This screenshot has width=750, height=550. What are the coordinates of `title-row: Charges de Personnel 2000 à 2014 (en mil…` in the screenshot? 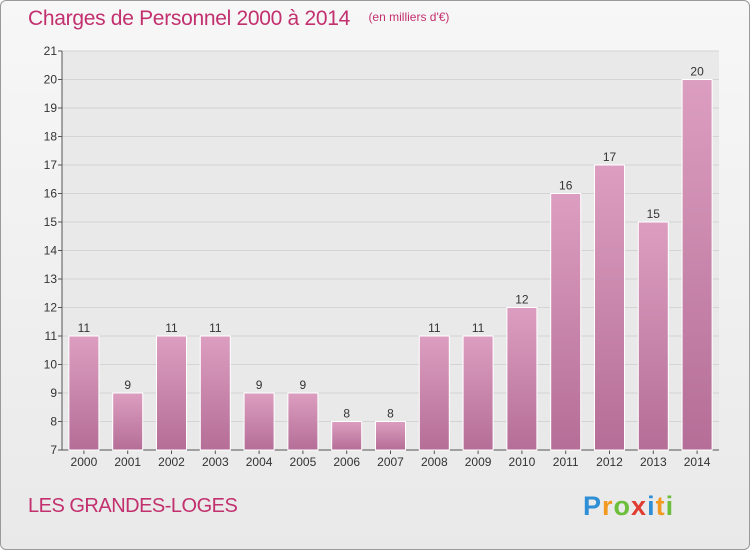 It's located at (238, 19).